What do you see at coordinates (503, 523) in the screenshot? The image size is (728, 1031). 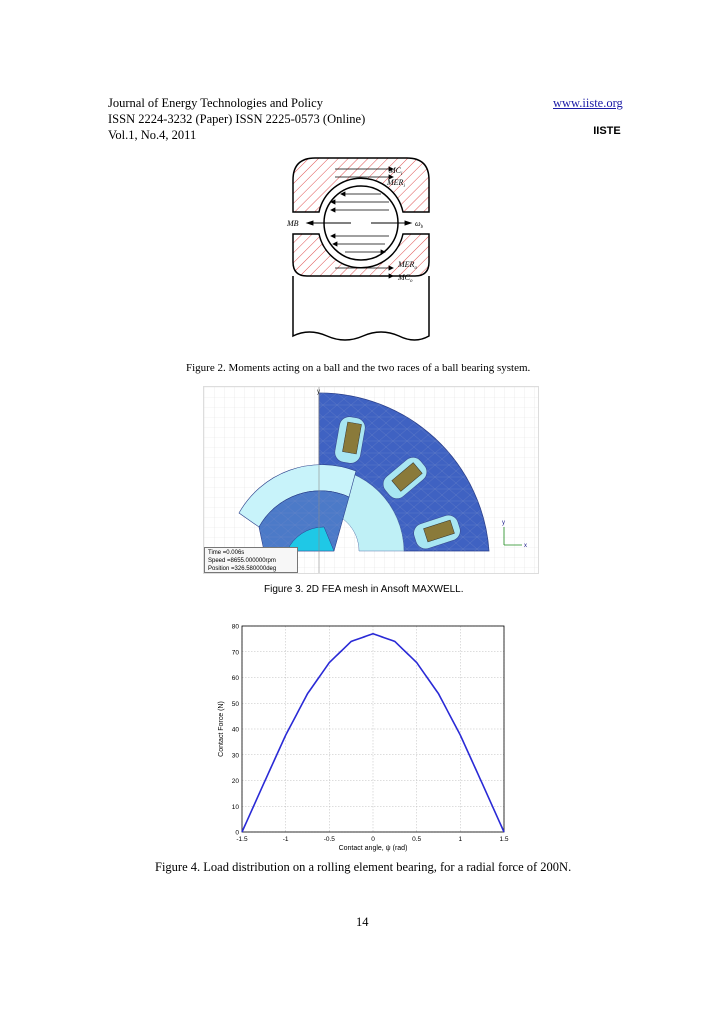 I see `svg-text: y` at bounding box center [503, 523].